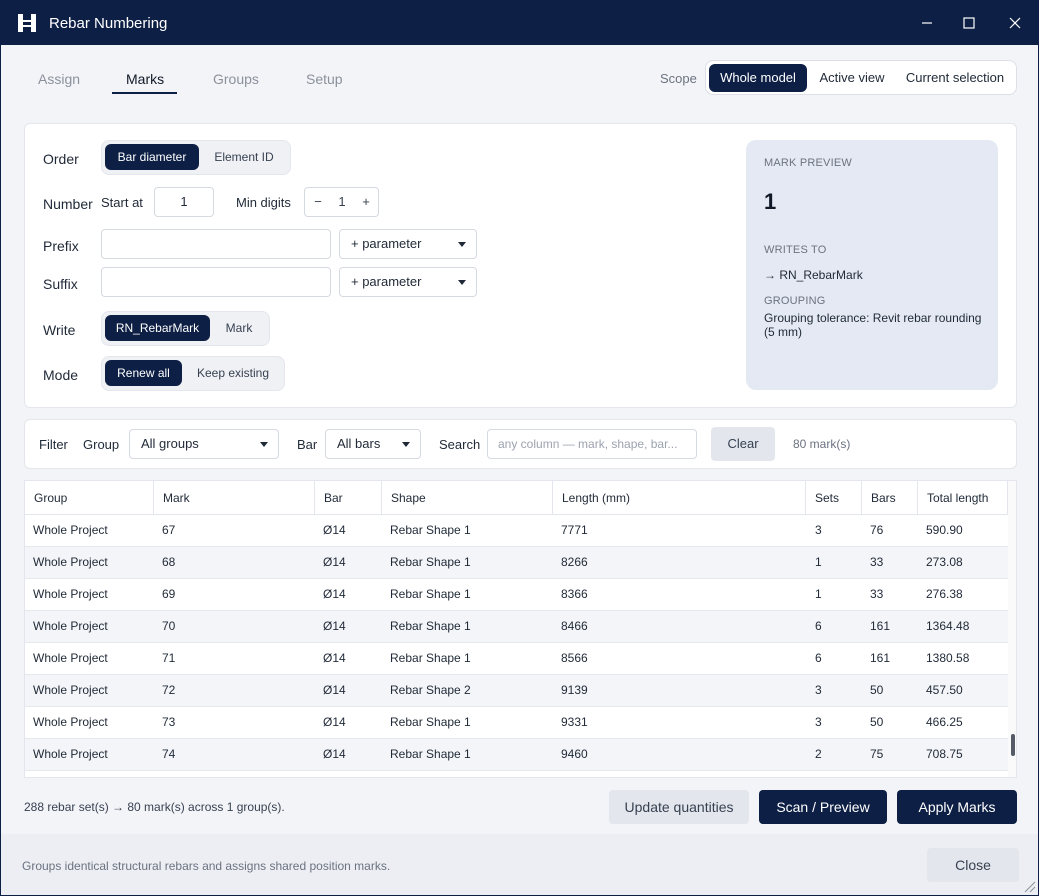 This screenshot has height=896, width=1039. I want to click on min-digits-value: 1, so click(342, 201).